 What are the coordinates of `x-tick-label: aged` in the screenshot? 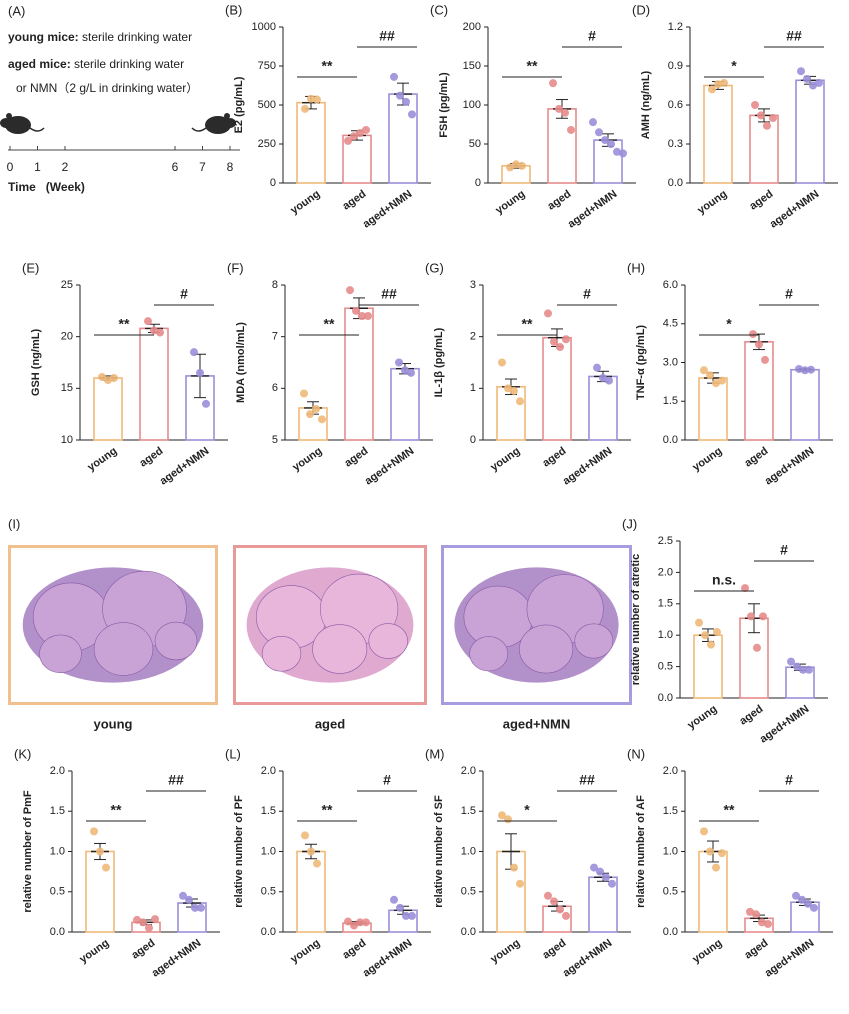 It's located at (354, 949).